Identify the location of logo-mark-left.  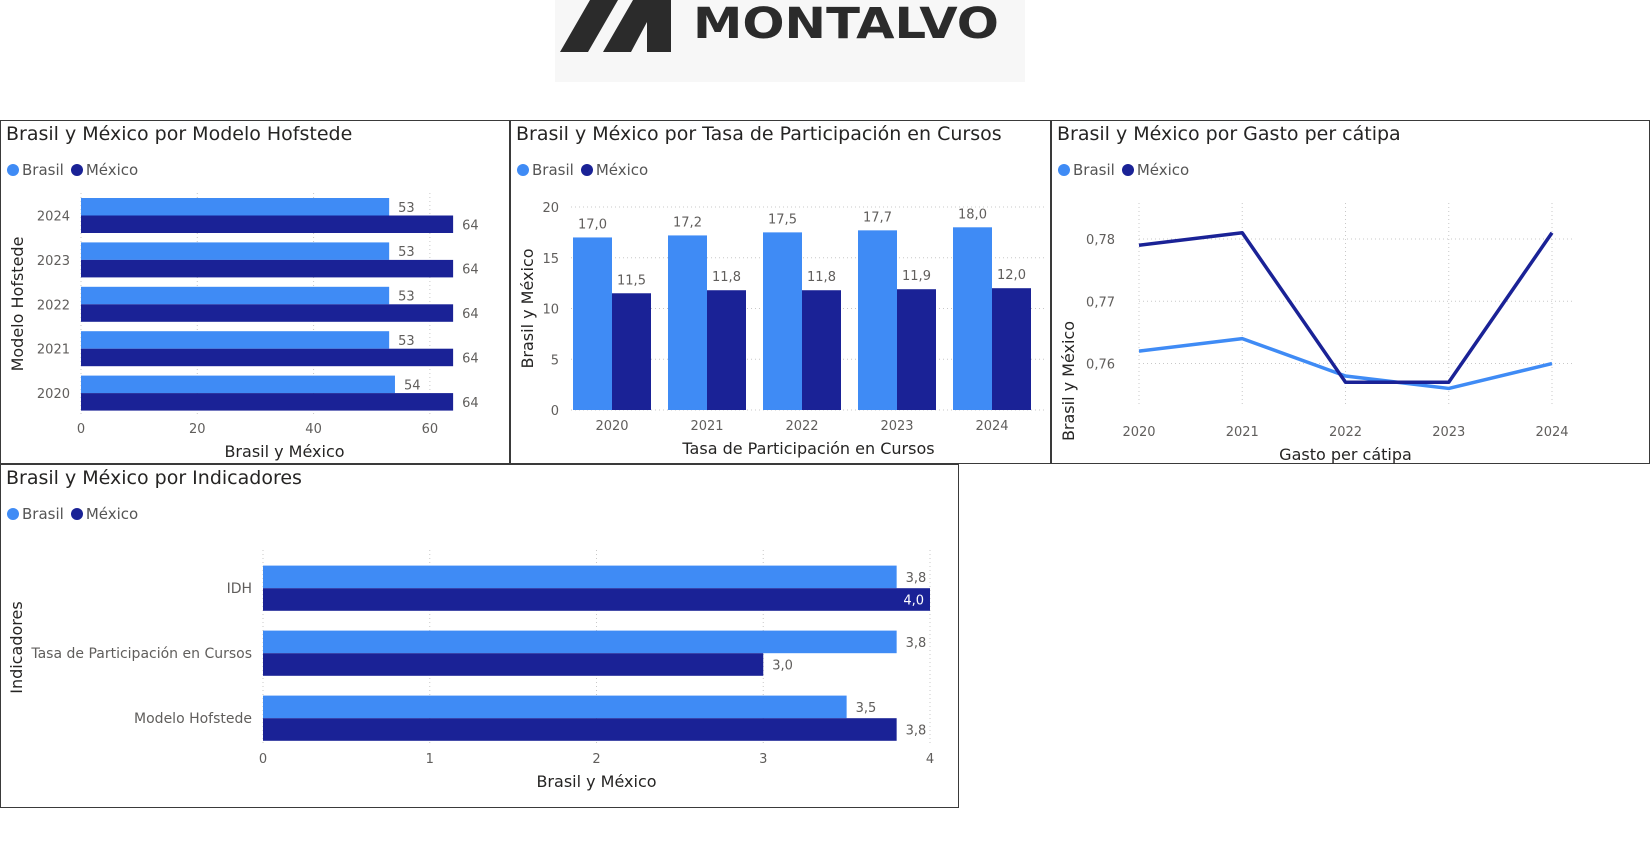
(589, 26).